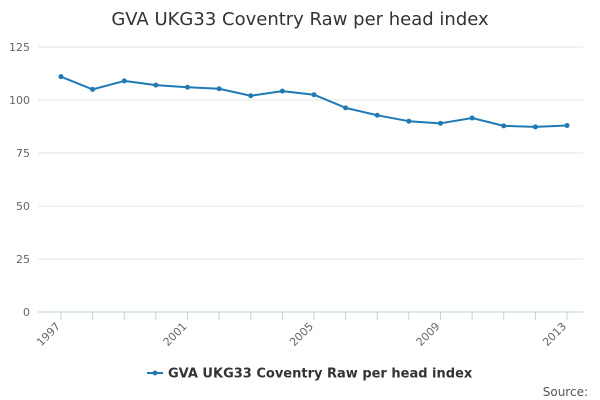  I want to click on x-tick-label: 2009, so click(428, 334).